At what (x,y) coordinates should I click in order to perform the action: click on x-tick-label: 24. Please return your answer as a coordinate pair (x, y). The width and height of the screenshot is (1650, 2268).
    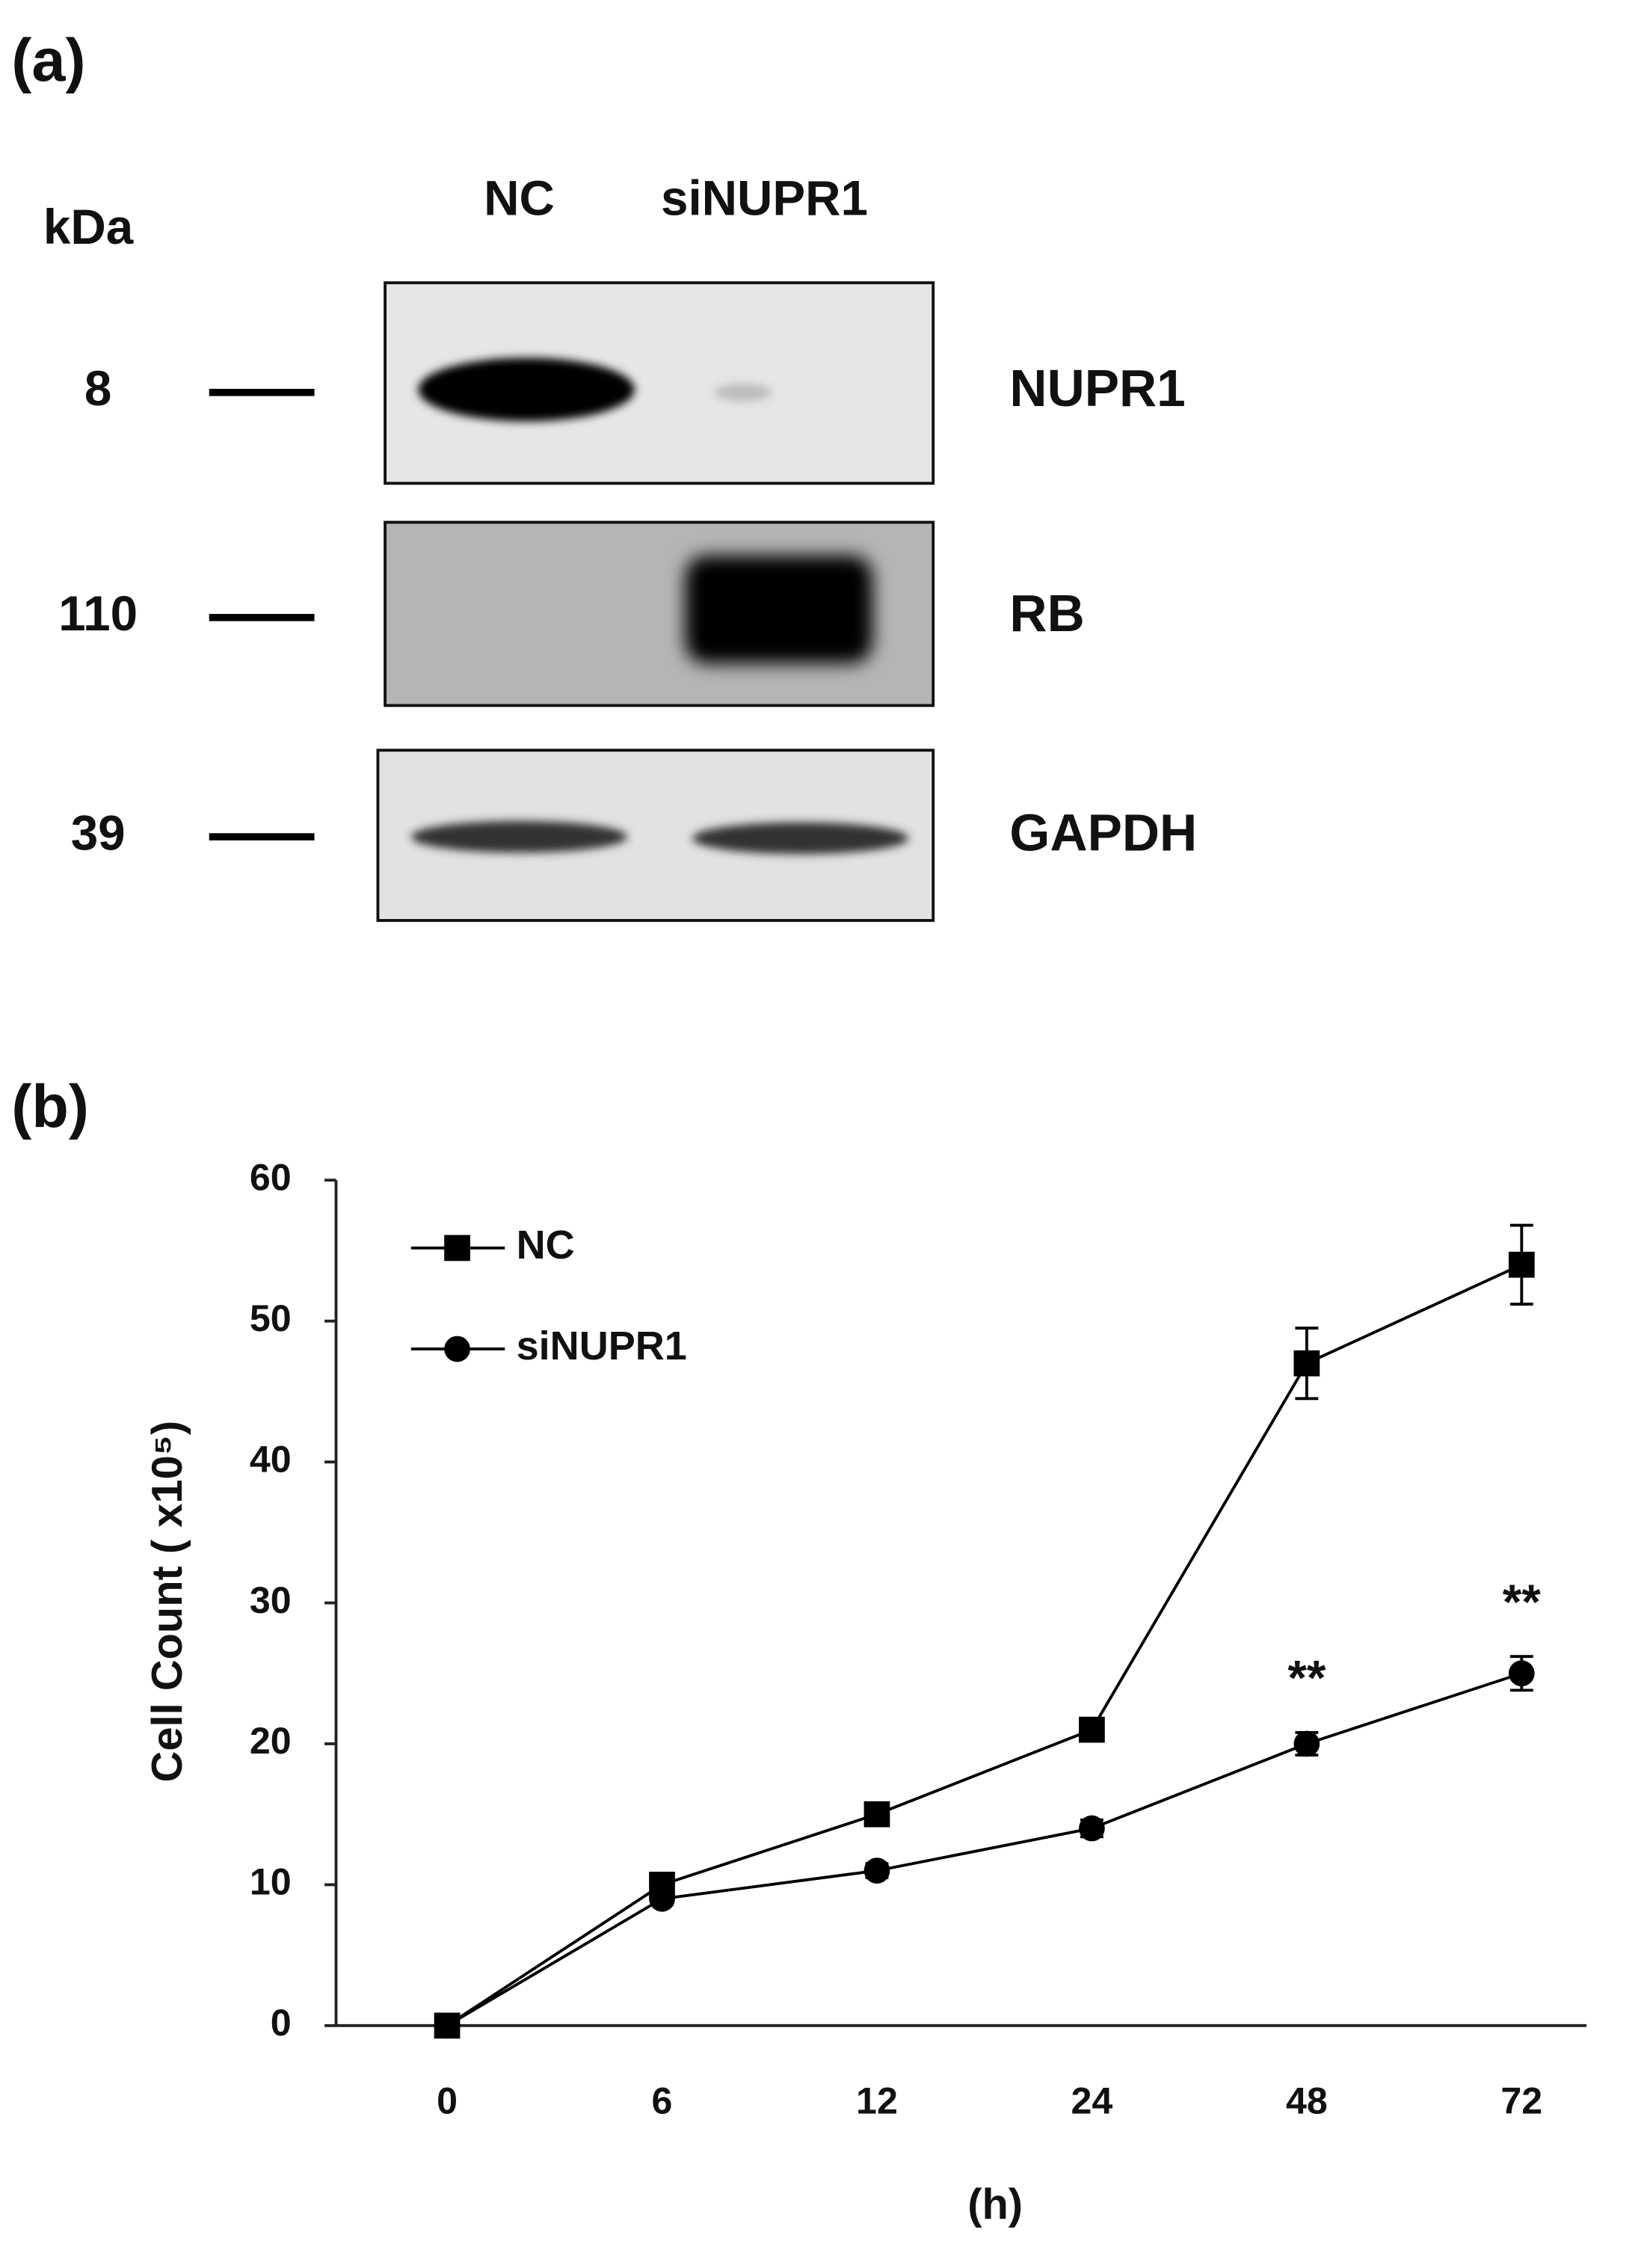
    Looking at the image, I should click on (1092, 2100).